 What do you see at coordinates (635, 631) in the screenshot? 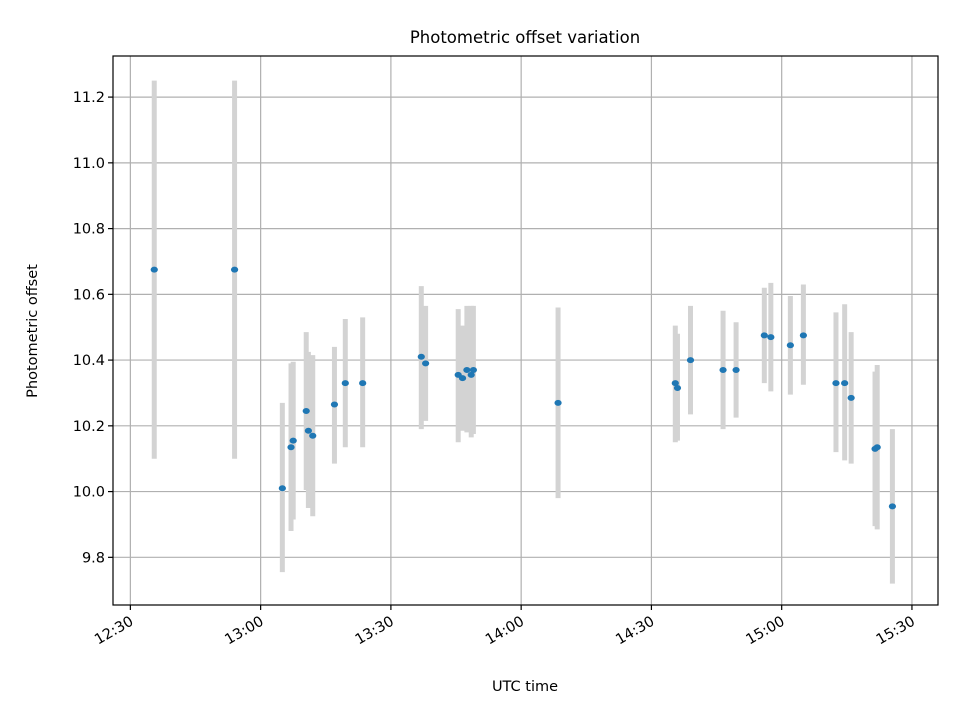
I see `x-tick-label: 14:30` at bounding box center [635, 631].